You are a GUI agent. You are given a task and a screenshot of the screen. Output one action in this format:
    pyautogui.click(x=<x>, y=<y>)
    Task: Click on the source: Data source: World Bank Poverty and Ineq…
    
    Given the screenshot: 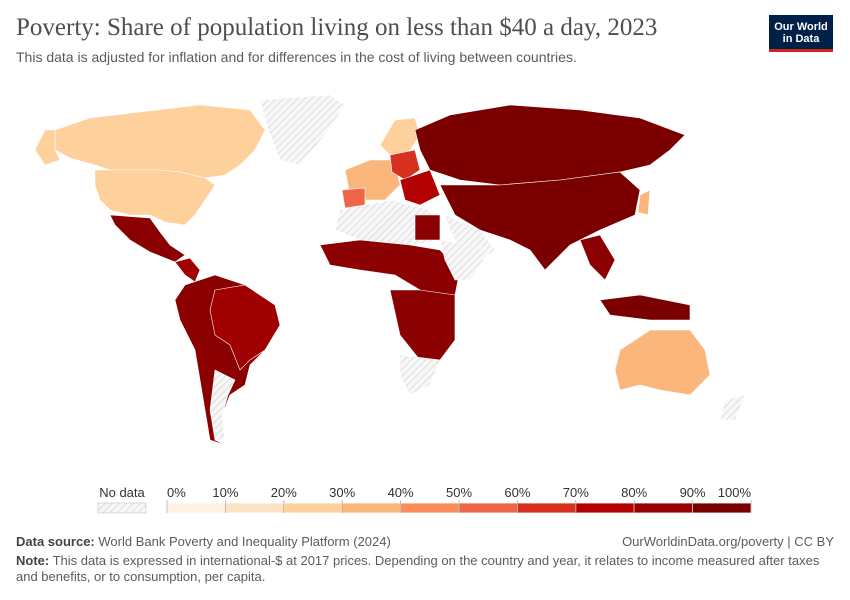 What is the action you would take?
    pyautogui.click(x=203, y=541)
    